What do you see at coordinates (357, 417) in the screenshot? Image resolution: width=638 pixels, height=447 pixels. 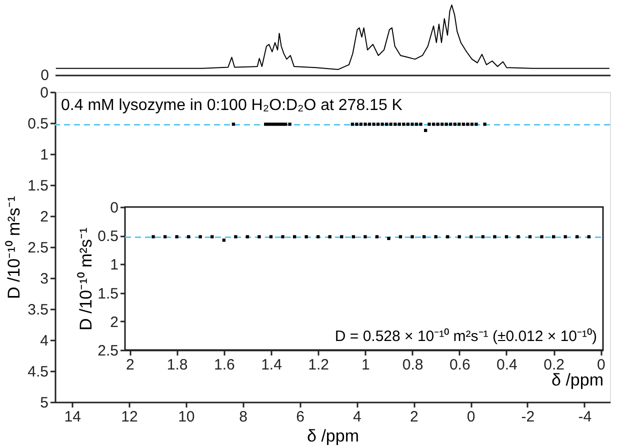 I see `x-tick-label: 4` at bounding box center [357, 417].